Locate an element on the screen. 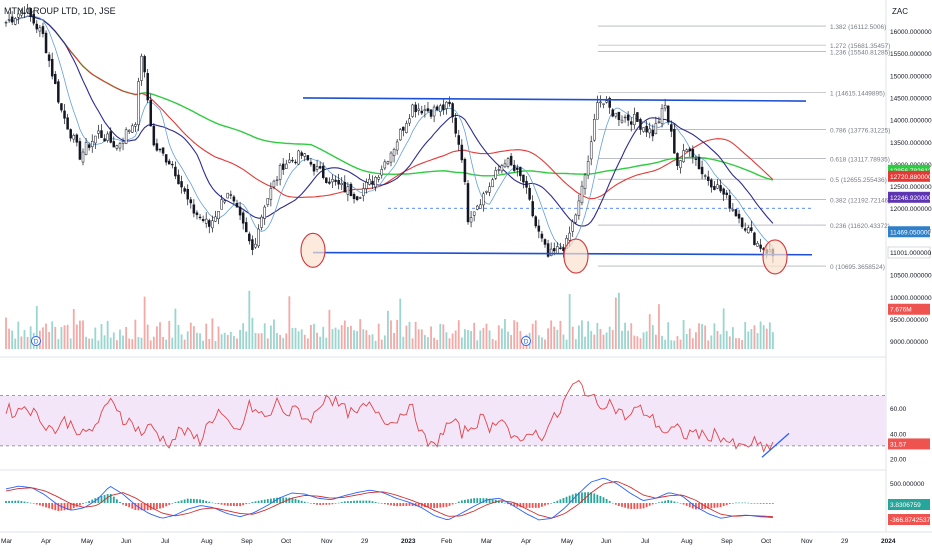 The width and height of the screenshot is (932, 555). price-tag is located at coordinates (909, 170).